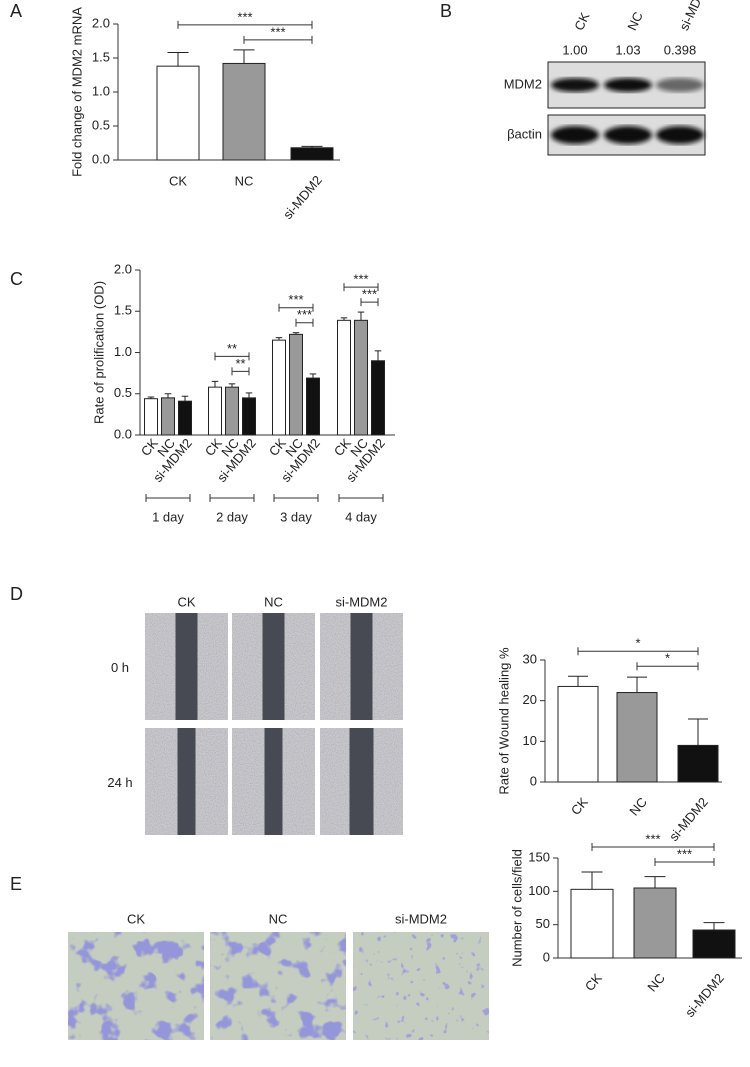  Describe the element at coordinates (168, 516) in the screenshot. I see `group-label: 1 day` at that location.